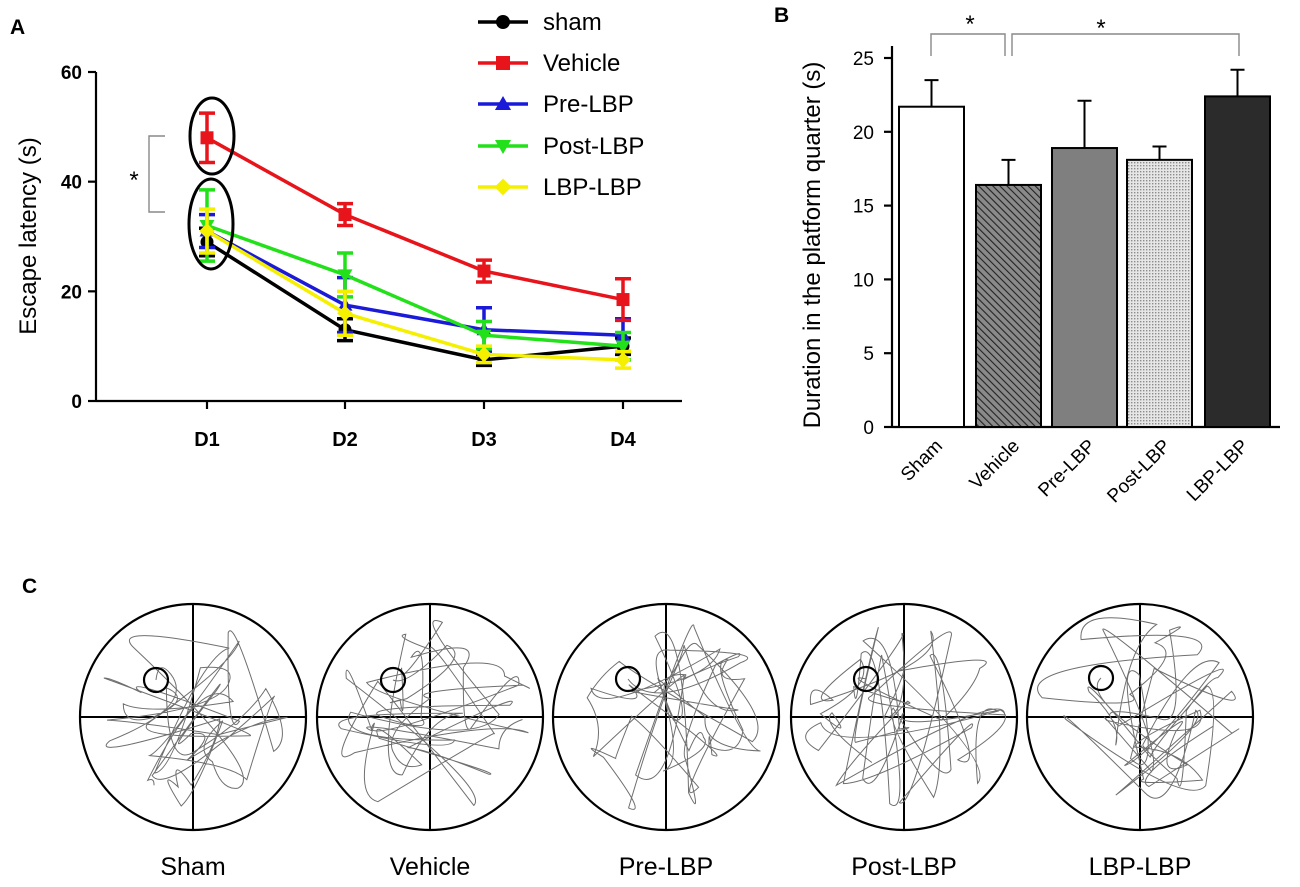 The height and width of the screenshot is (887, 1300). I want to click on legend-marker-lbp-lbp, so click(503, 187).